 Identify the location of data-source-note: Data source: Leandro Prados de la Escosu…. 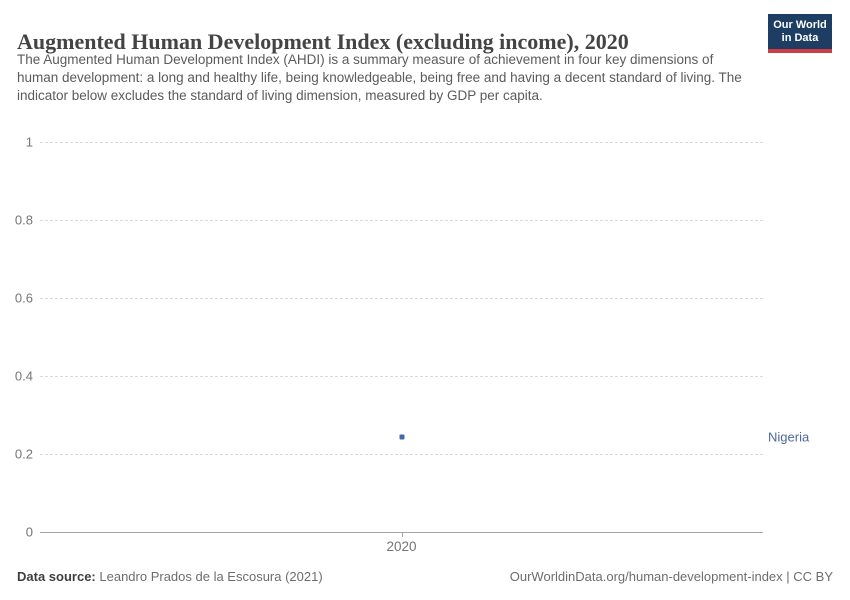
(170, 576).